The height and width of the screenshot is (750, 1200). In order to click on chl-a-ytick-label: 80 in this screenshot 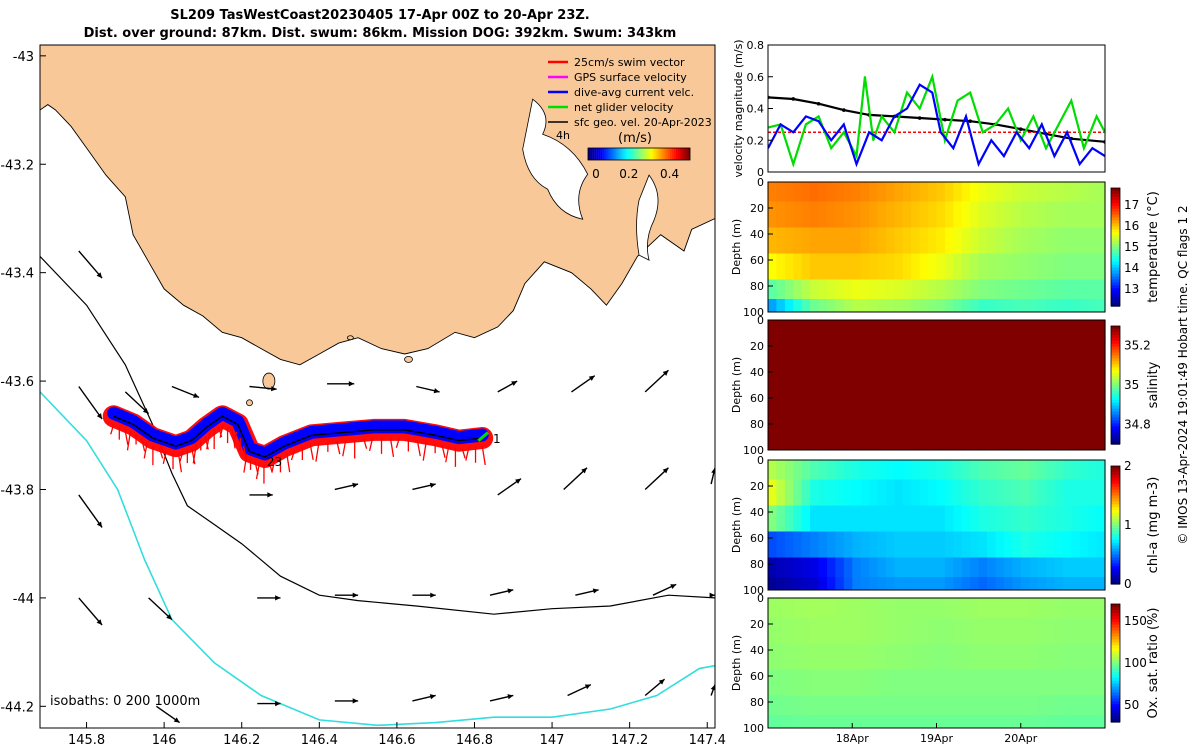, I will do `click(757, 564)`.